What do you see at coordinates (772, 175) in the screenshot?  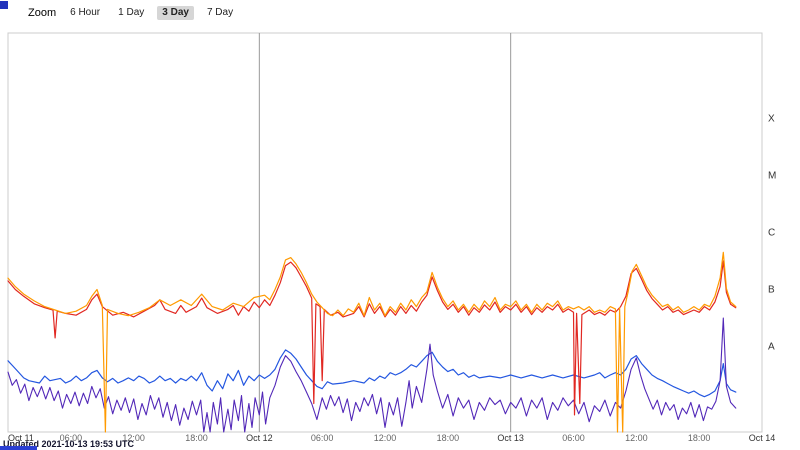 I see `y-axis-label-m: M` at bounding box center [772, 175].